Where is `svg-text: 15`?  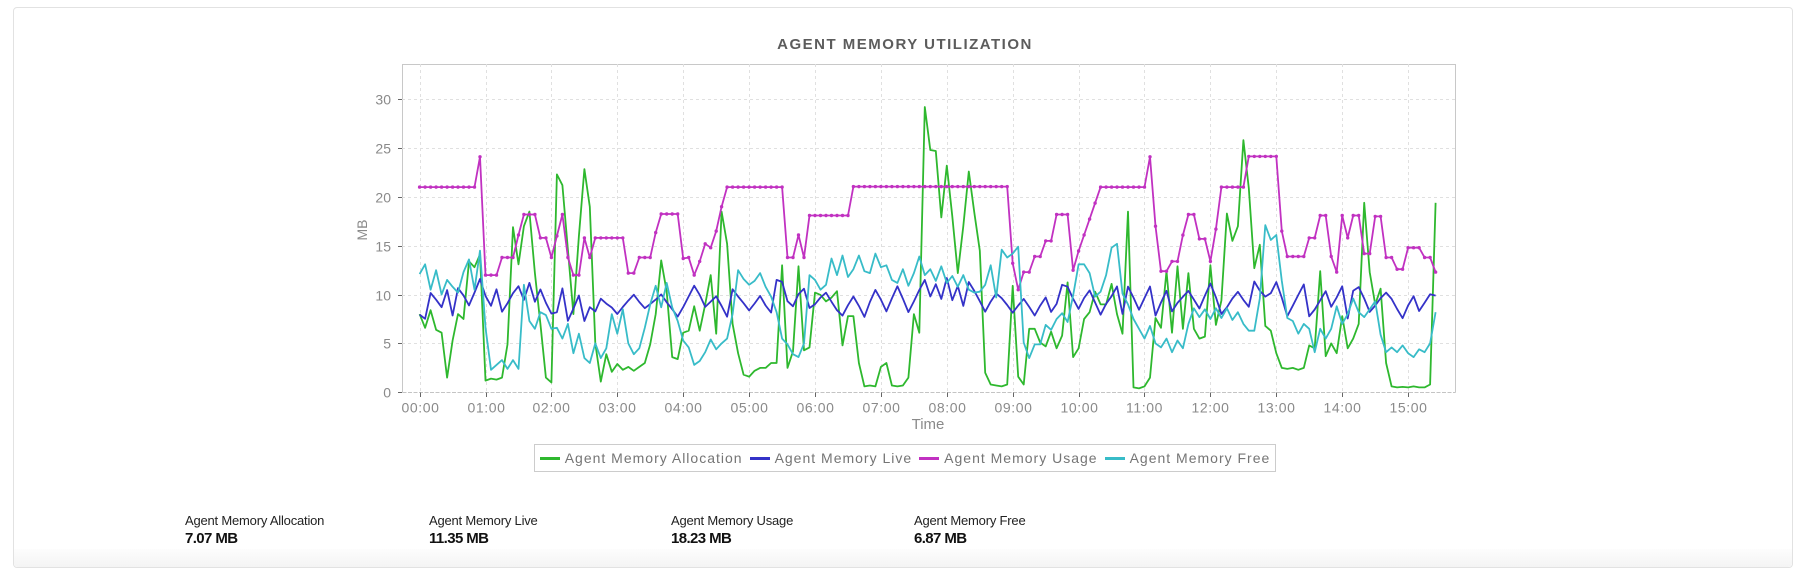 svg-text: 15 is located at coordinates (383, 247).